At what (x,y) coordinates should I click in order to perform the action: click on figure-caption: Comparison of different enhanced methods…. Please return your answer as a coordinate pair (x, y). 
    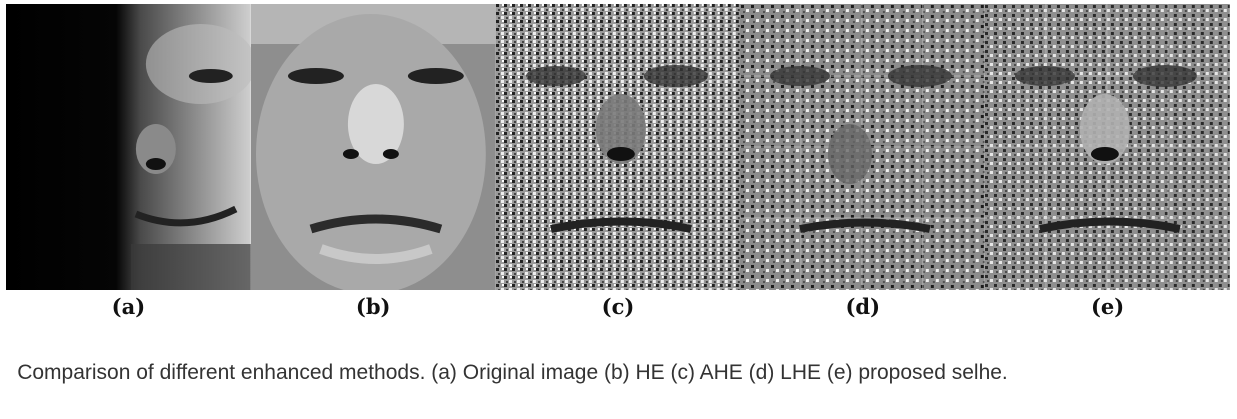
    Looking at the image, I should click on (512, 372).